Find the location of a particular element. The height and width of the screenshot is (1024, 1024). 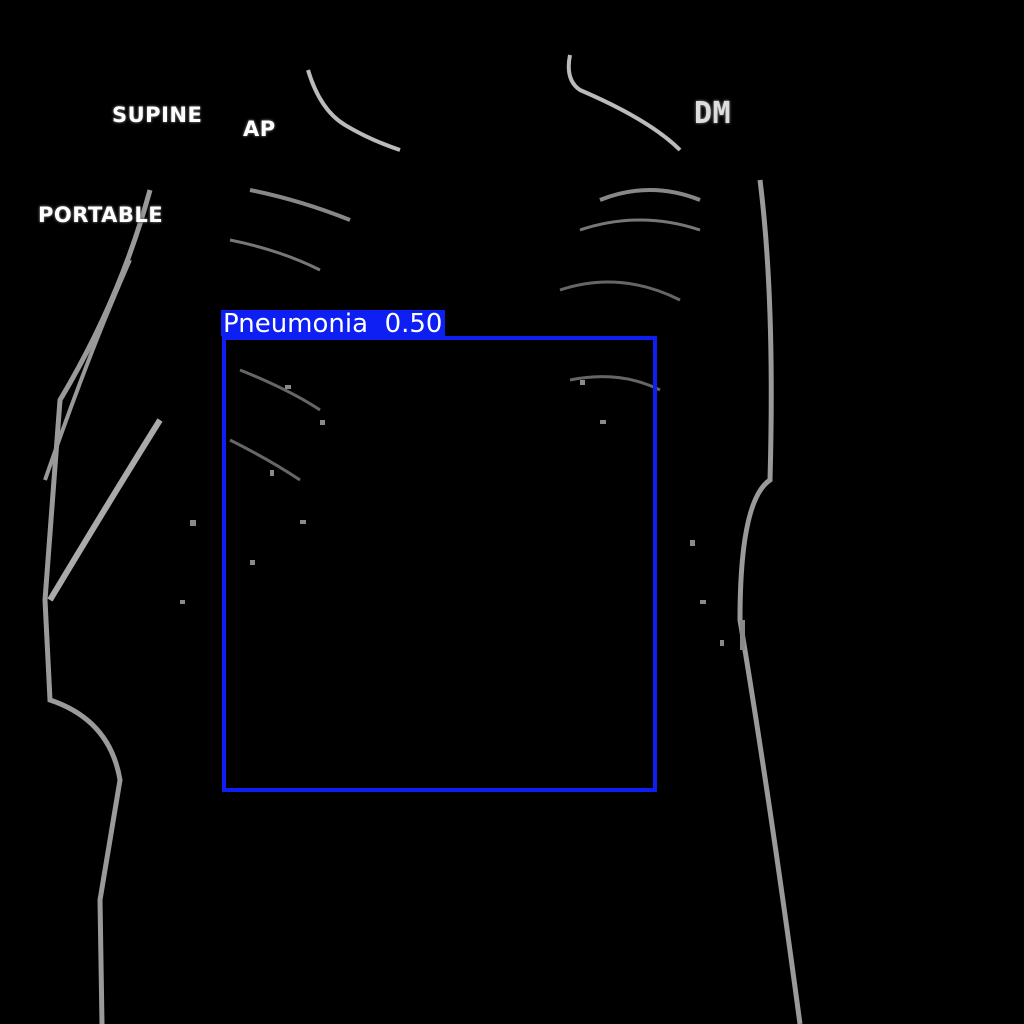

side-marker: DM is located at coordinates (713, 113).